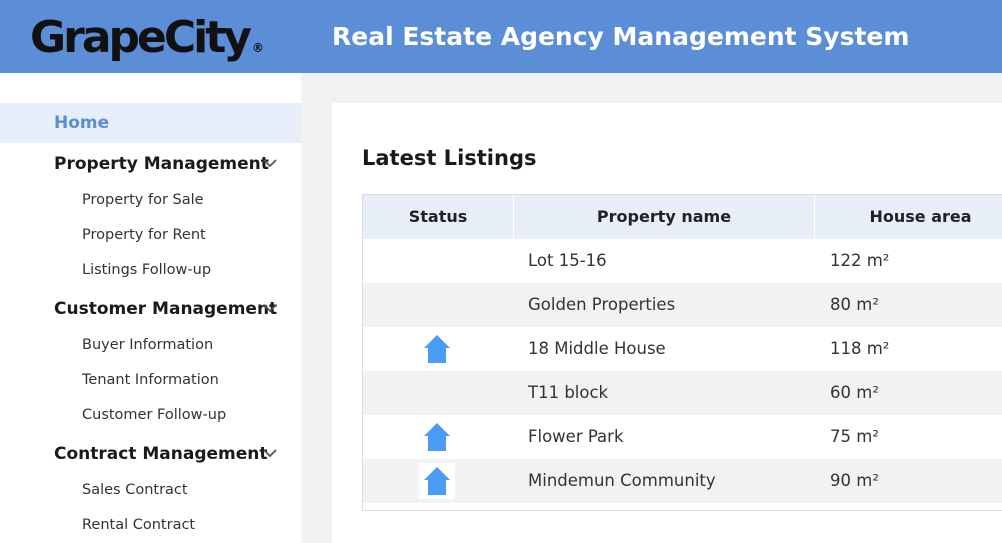 Image resolution: width=1002 pixels, height=543 pixels. I want to click on column-header-status: Status, so click(438, 217).